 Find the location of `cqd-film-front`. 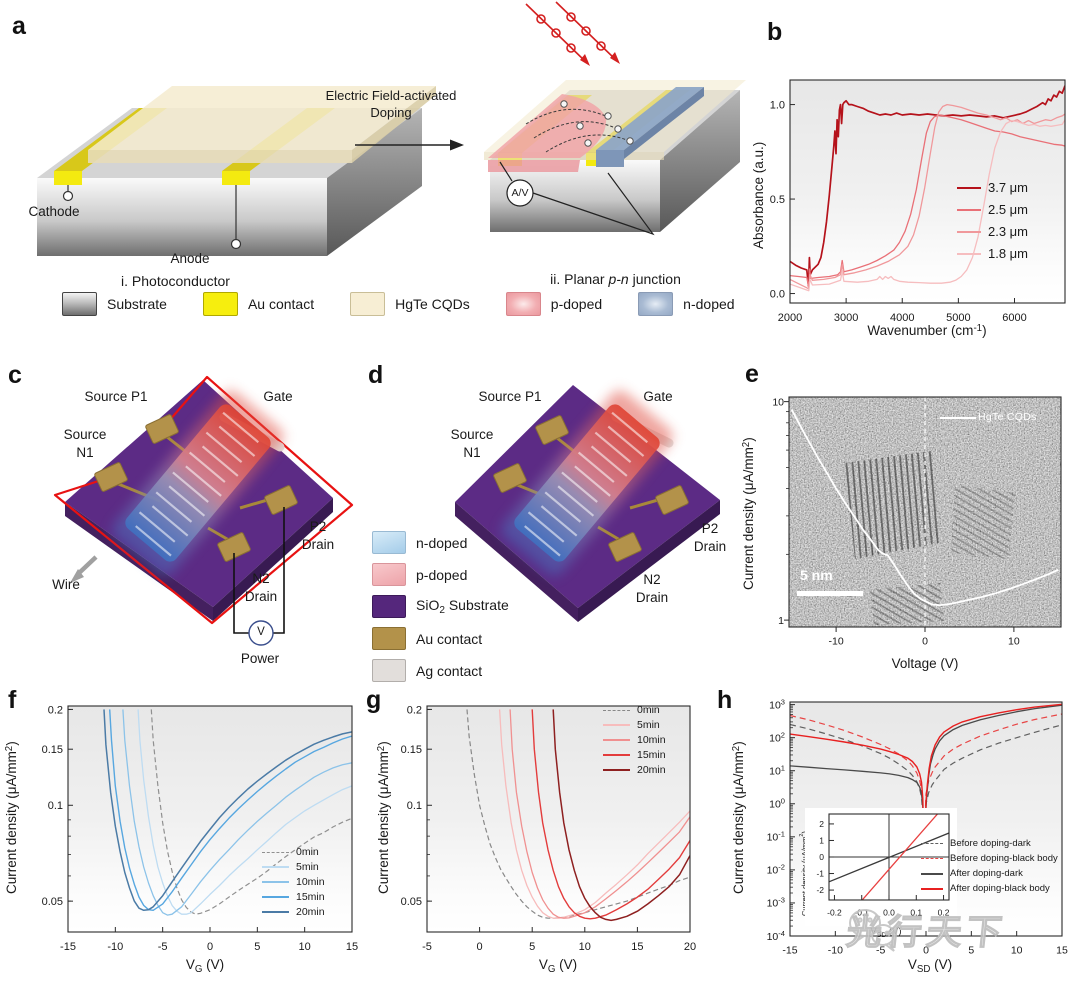

cqd-film-front is located at coordinates (220, 156).